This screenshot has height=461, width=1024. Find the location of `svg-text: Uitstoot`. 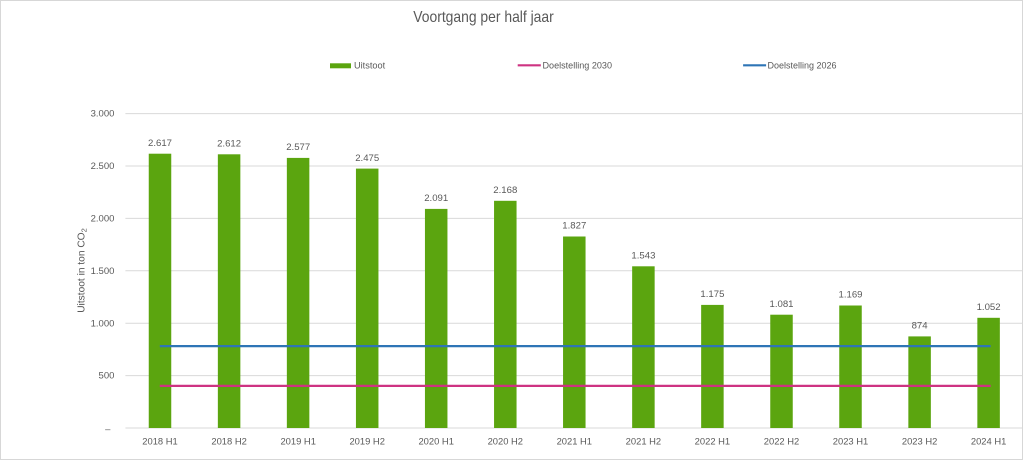

svg-text: Uitstoot is located at coordinates (370, 65).